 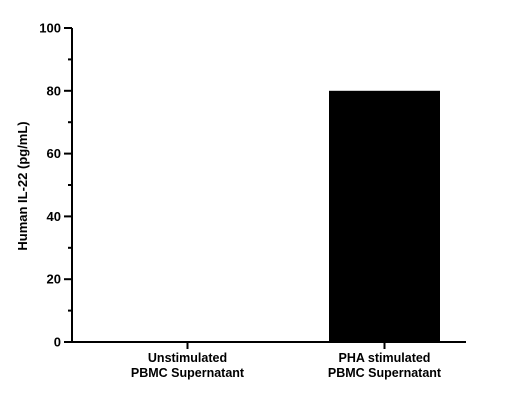 I want to click on y-axis-title: Human IL-22 (pg/mL), so click(x=22, y=185).